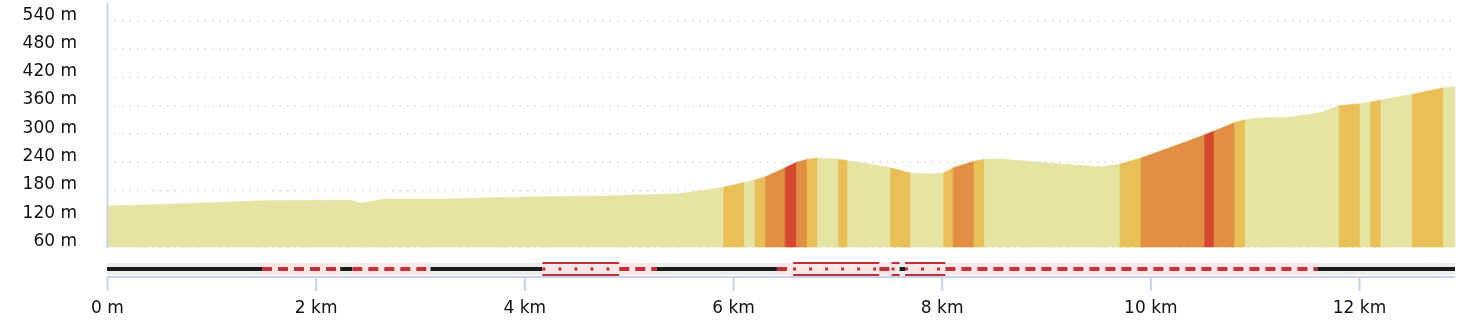 The width and height of the screenshot is (1472, 334). Describe the element at coordinates (55, 239) in the screenshot. I see `y-tick-label: 60 m` at that location.